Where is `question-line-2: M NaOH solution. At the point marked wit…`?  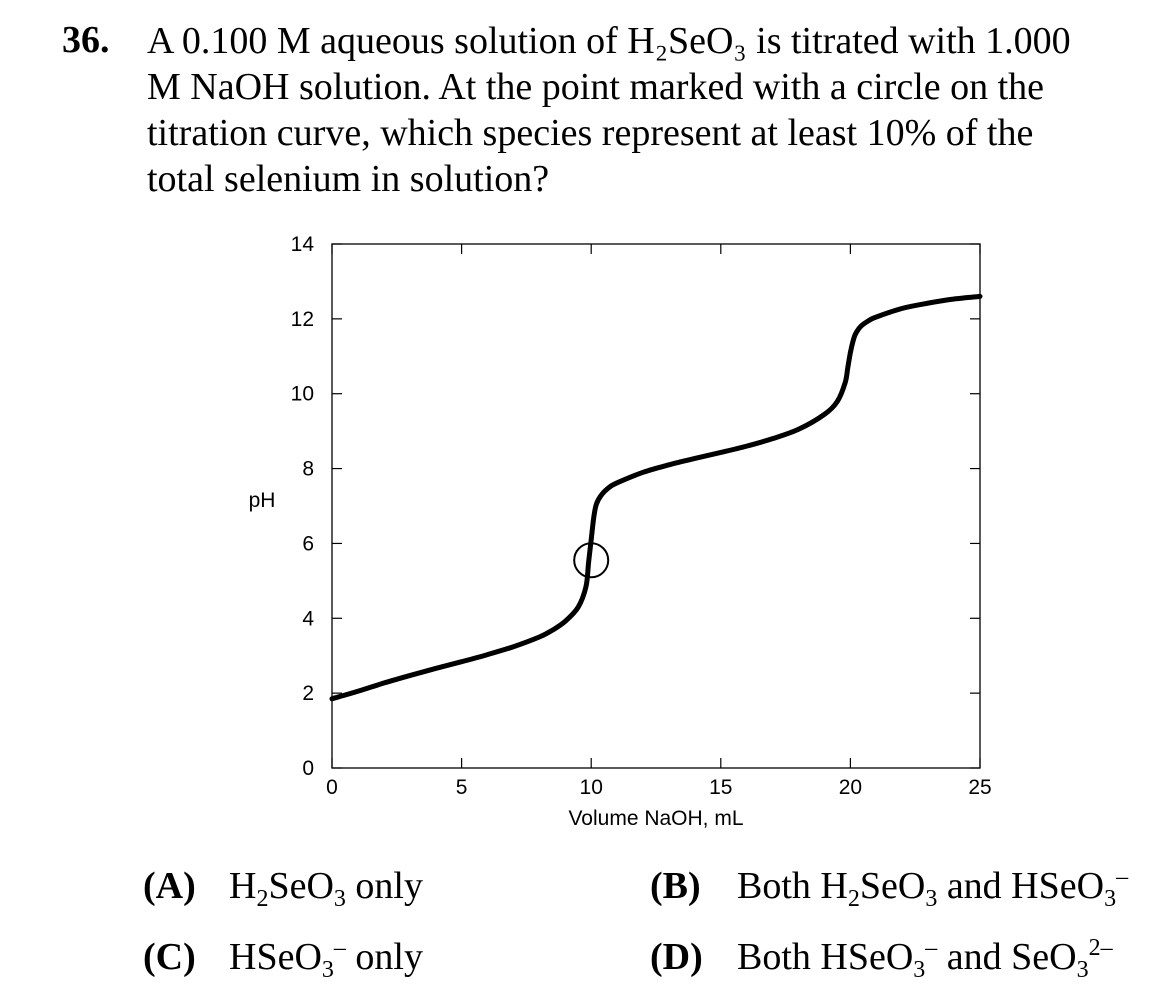 question-line-2: M NaOH solution. At the point marked wit… is located at coordinates (596, 87).